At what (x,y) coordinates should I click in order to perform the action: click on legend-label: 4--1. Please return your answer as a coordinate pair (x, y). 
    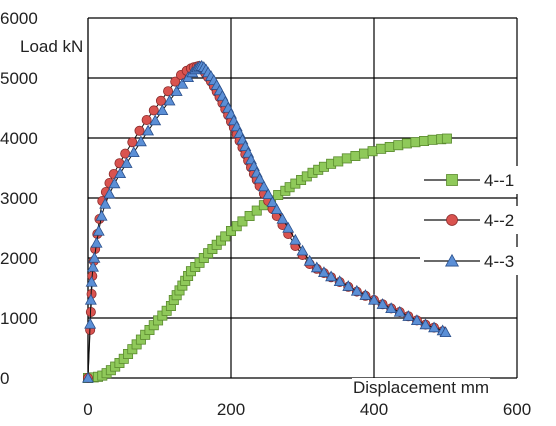
    Looking at the image, I should click on (499, 180).